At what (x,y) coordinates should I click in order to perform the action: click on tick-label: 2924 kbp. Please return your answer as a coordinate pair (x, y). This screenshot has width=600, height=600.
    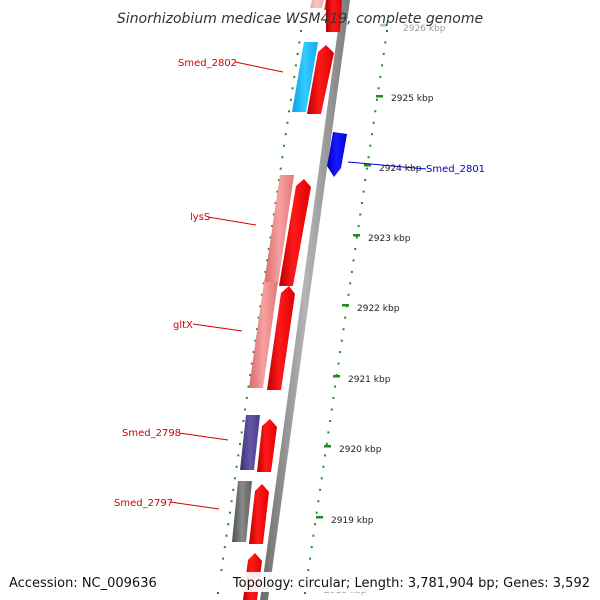
    Looking at the image, I should click on (400, 169).